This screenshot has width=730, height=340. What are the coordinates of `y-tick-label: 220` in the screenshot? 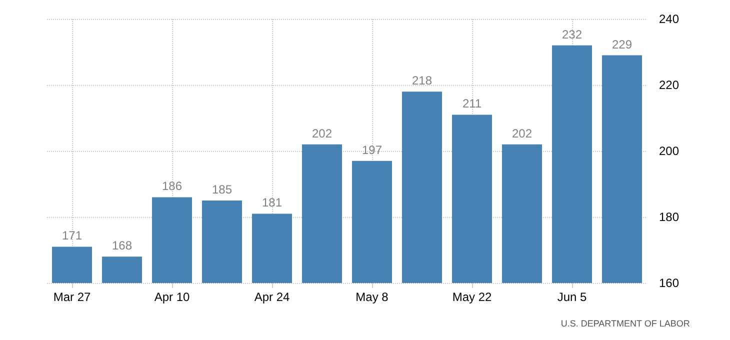 It's located at (669, 85).